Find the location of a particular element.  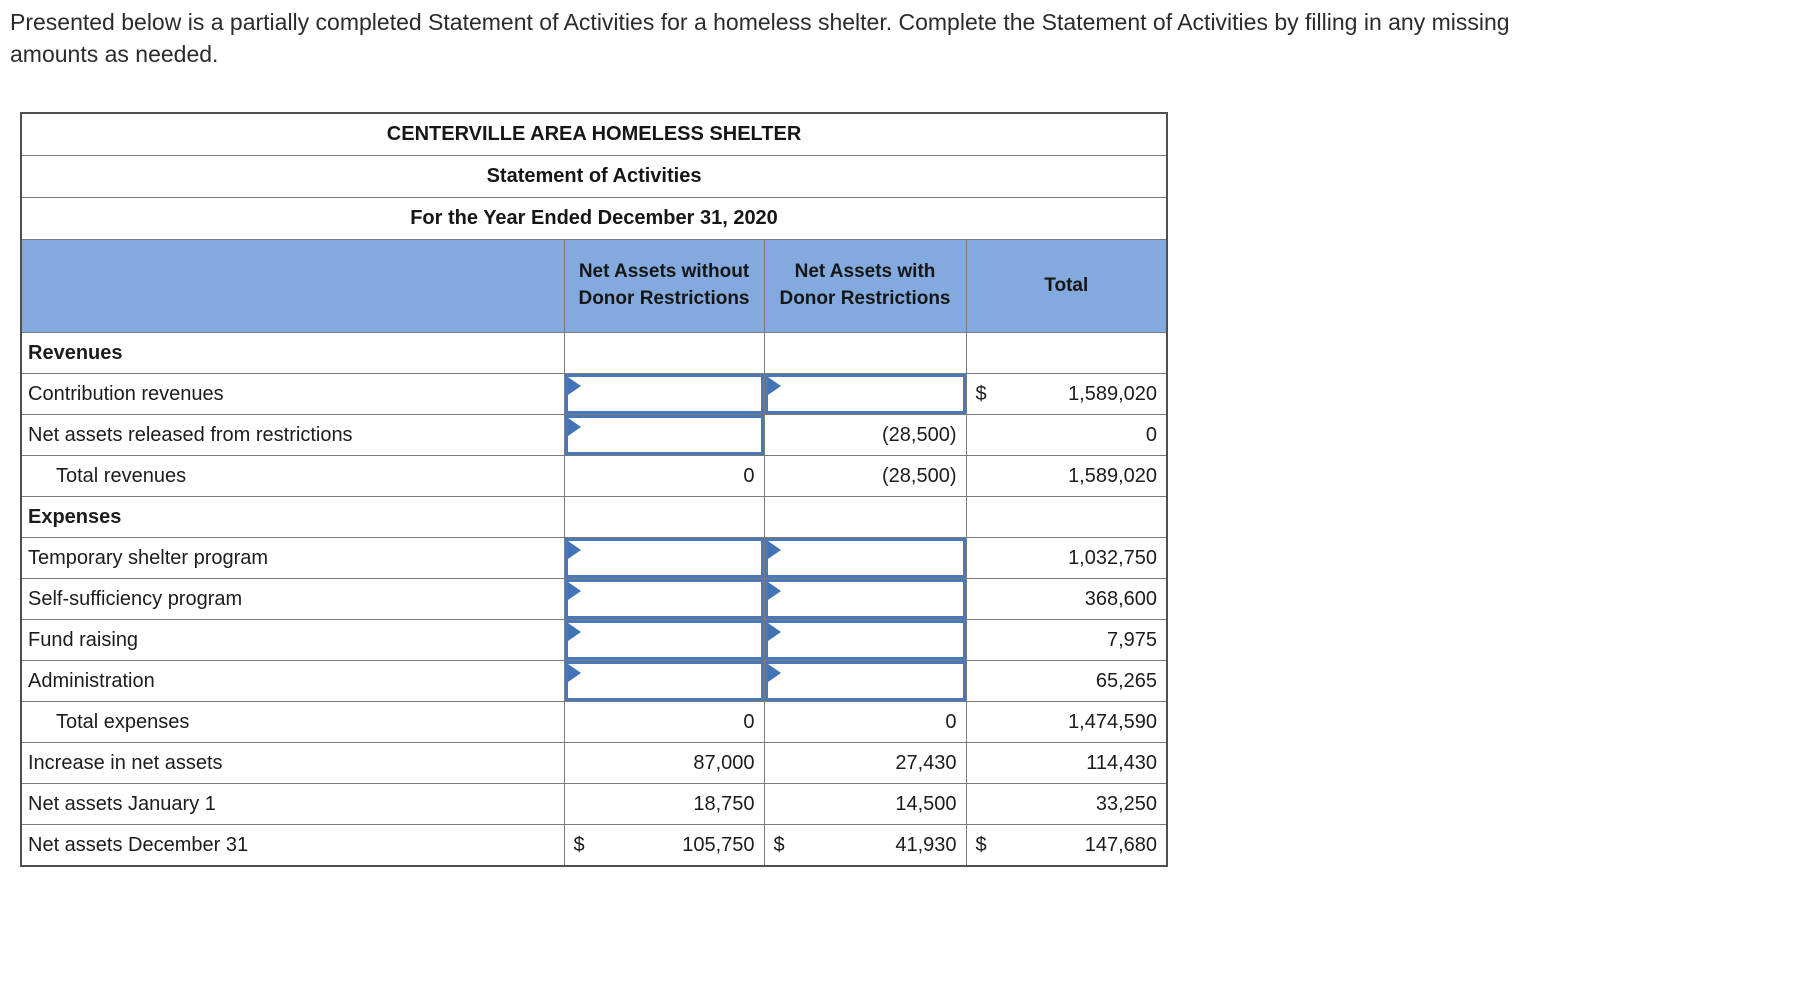

col-header-total: Total is located at coordinates (1066, 286).